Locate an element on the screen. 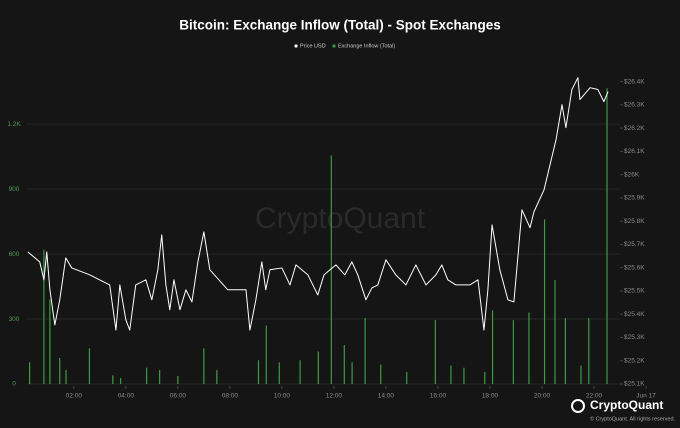 The image size is (680, 428). y2-tick-label: $25.1K is located at coordinates (634, 384).